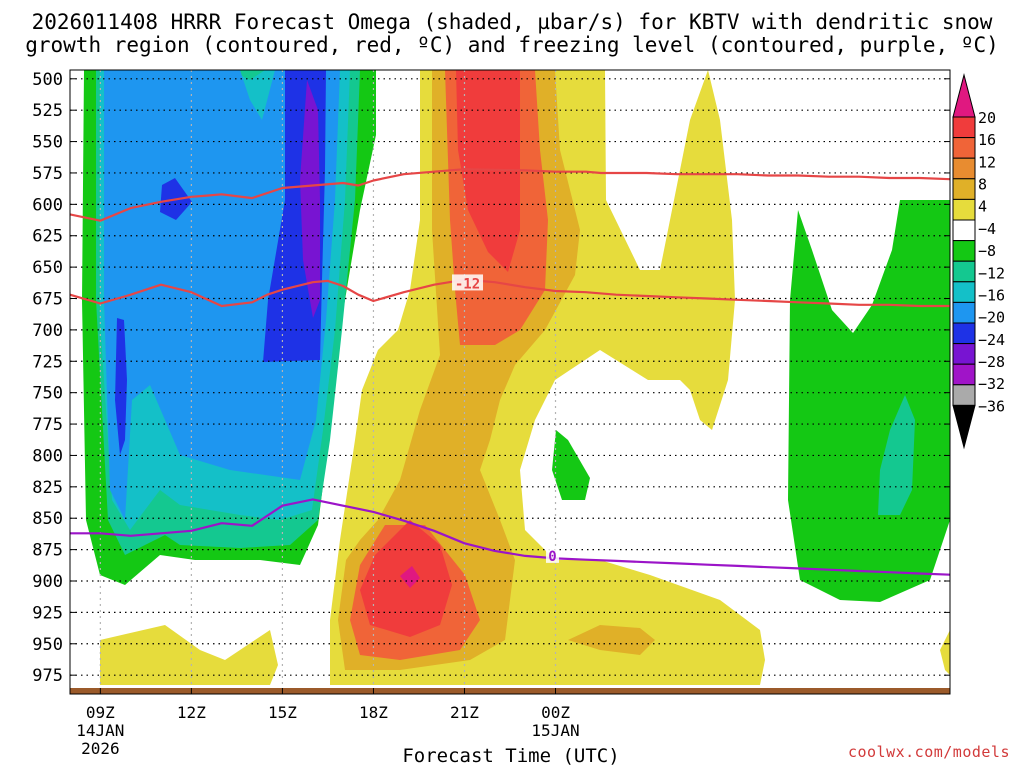  Describe the element at coordinates (991, 273) in the screenshot. I see `colorbar-label: −12` at that location.